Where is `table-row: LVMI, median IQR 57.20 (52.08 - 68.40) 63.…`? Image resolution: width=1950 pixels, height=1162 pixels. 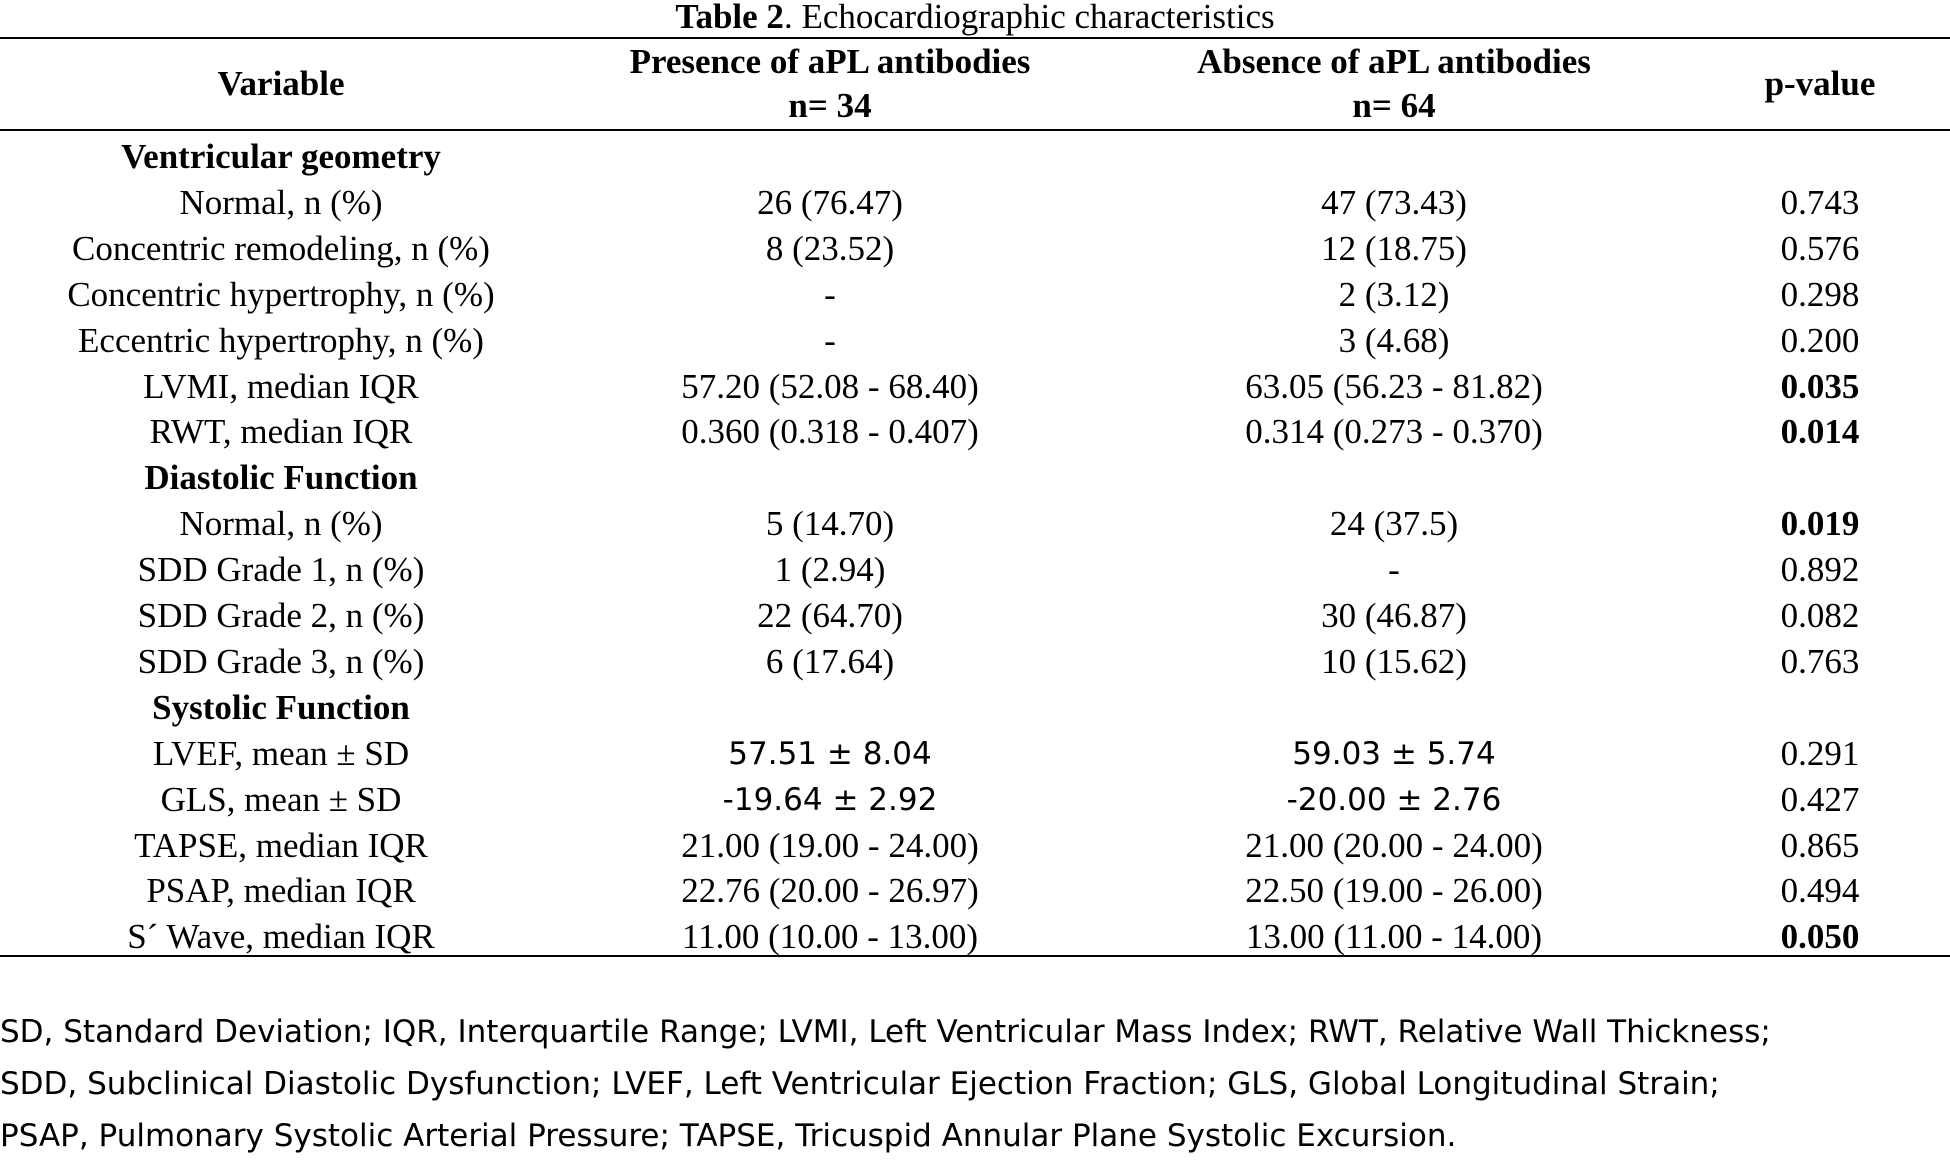
table-row: LVMI, median IQR 57.20 (52.08 - 68.40) 63.… is located at coordinates (975, 387).